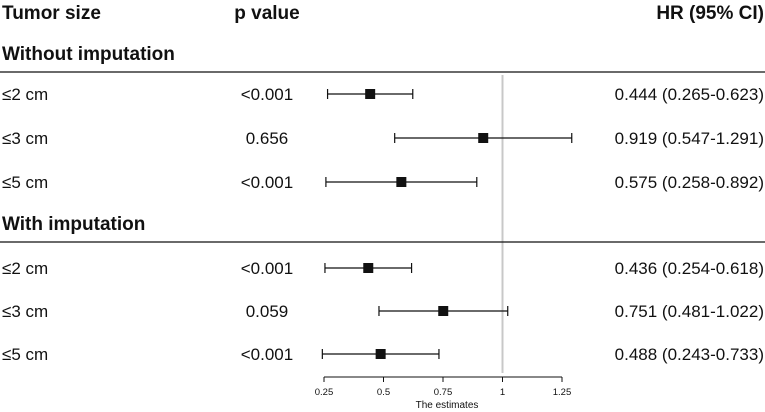  Describe the element at coordinates (267, 311) in the screenshot. I see `row-p-value: 0.059` at that location.